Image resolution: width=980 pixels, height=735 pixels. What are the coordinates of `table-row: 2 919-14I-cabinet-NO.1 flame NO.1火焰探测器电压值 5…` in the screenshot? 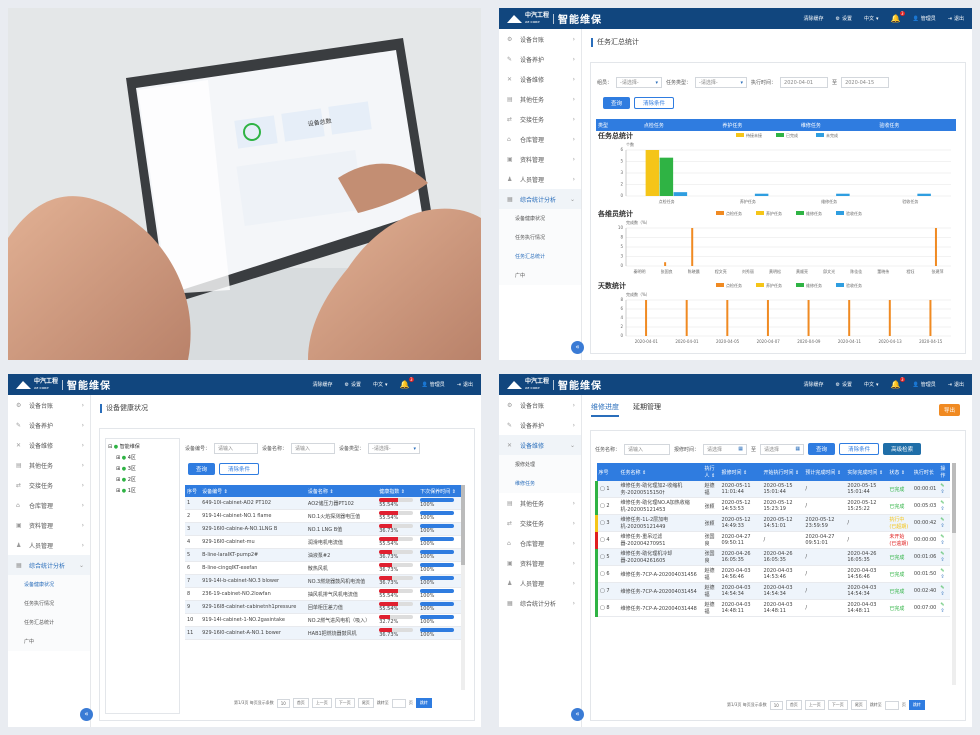 It's located at (323, 516).